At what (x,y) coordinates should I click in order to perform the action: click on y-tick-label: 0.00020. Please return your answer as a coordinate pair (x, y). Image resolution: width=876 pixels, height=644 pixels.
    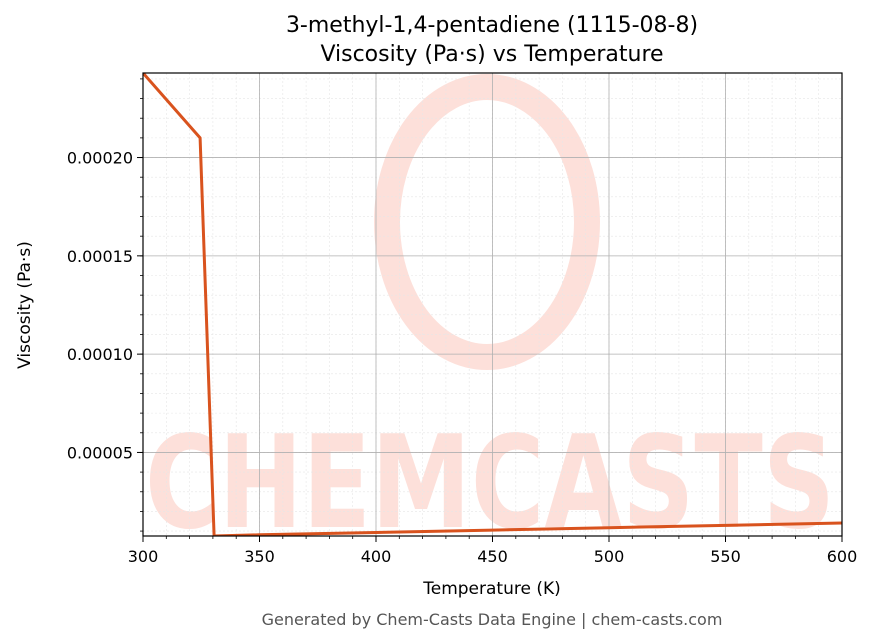
    Looking at the image, I should click on (100, 158).